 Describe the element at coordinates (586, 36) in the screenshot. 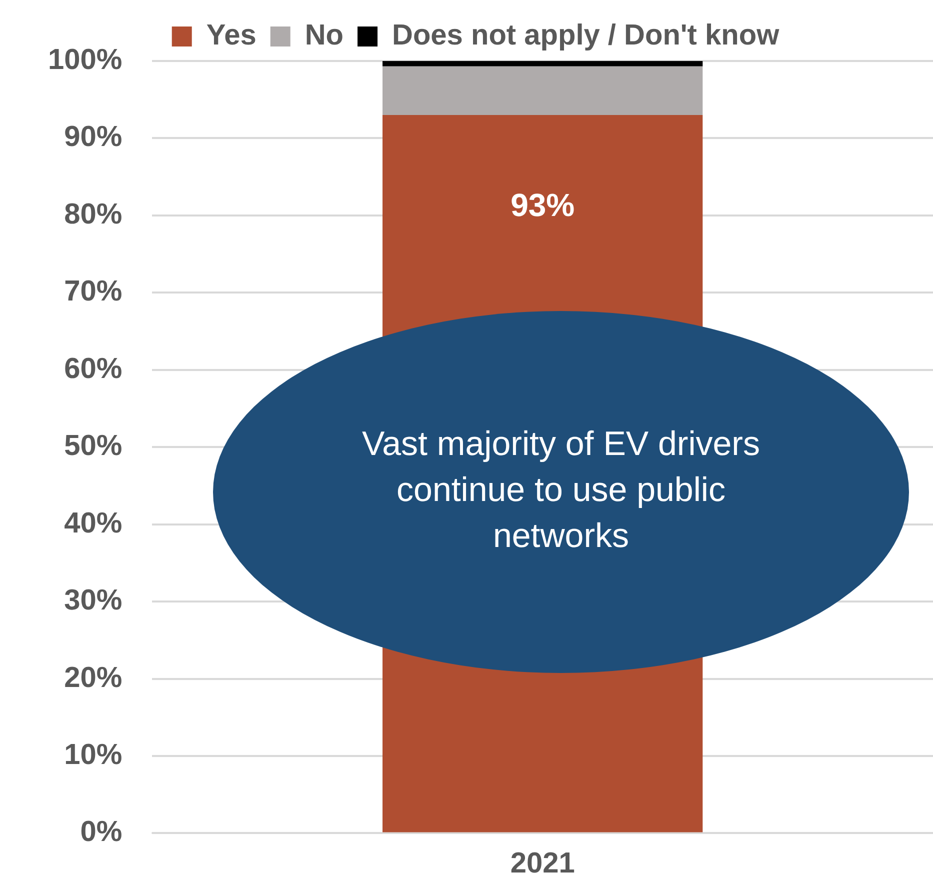

I see `legend-label: Does not apply / Don't know` at that location.